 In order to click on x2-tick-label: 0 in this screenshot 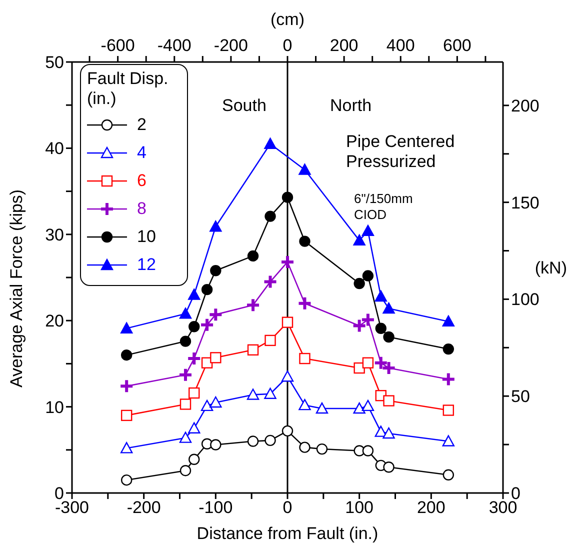, I will do `click(287, 45)`.